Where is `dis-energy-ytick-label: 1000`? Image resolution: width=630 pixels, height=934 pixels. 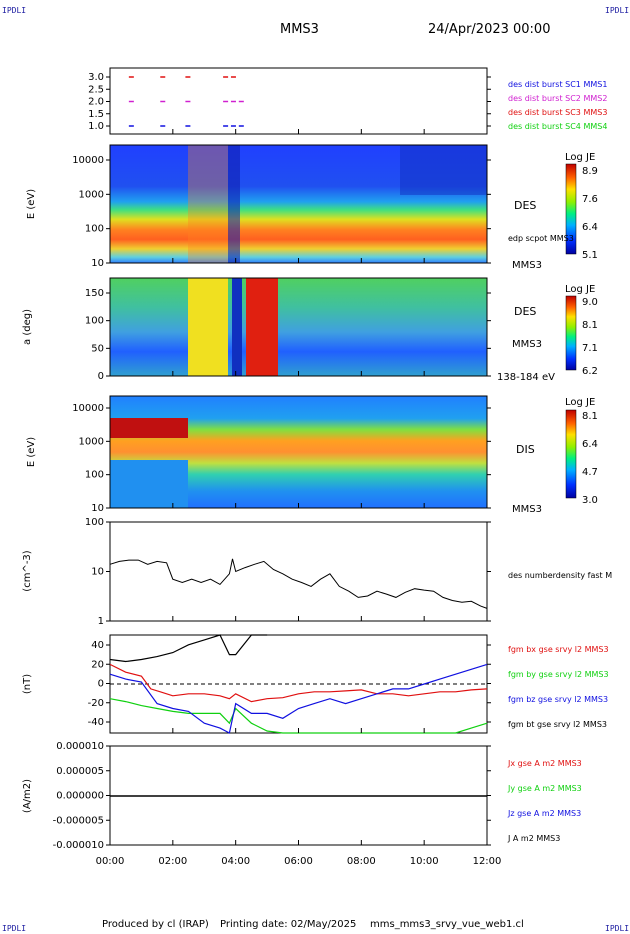
dis-energy-ytick-label: 1000 is located at coordinates (91, 441).